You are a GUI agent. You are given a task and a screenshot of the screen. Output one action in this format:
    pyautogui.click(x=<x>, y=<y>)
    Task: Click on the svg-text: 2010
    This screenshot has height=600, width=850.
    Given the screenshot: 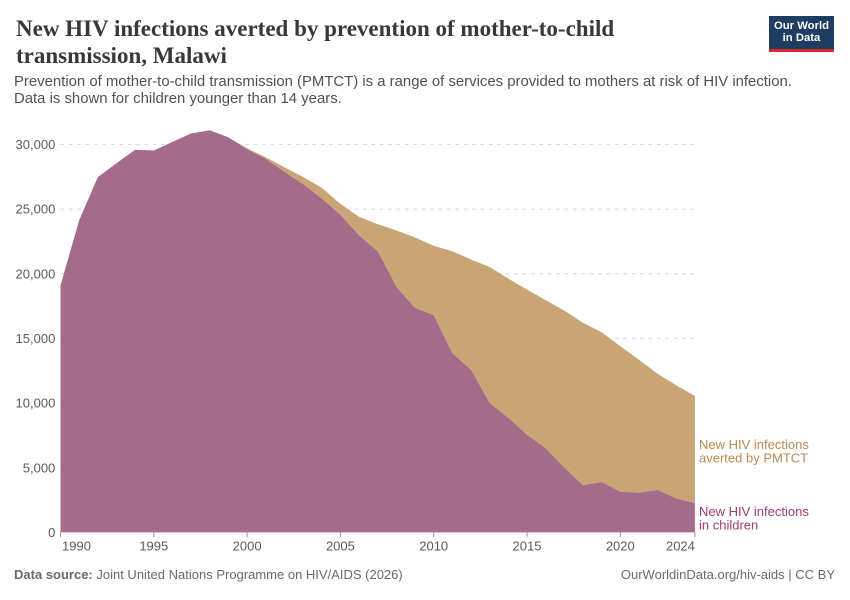 What is the action you would take?
    pyautogui.click(x=433, y=546)
    